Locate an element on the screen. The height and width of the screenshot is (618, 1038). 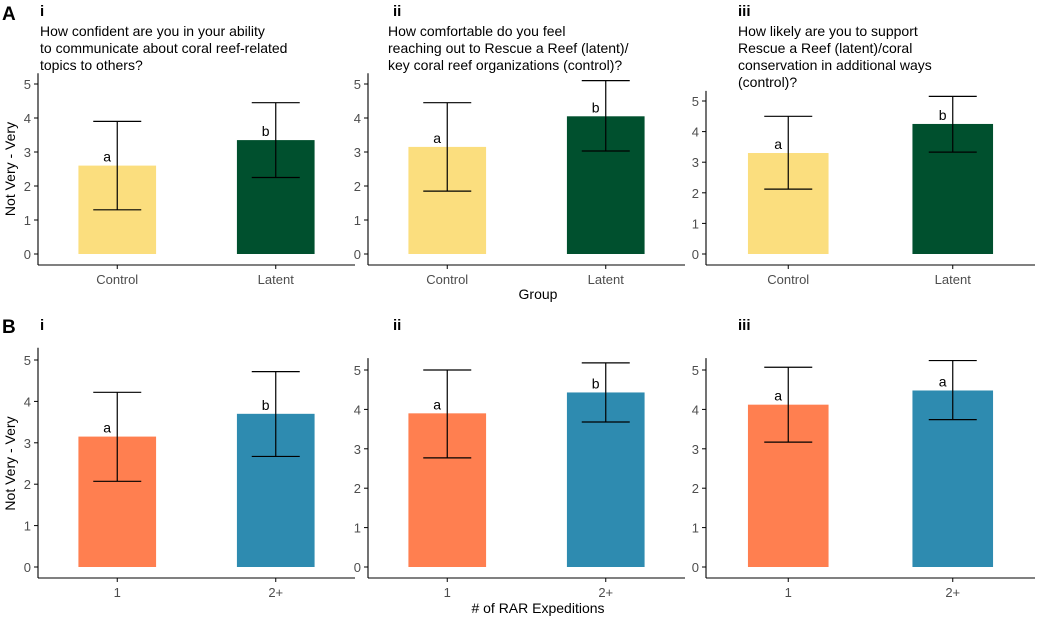
panel-title-line: How likely are you to support is located at coordinates (828, 31).